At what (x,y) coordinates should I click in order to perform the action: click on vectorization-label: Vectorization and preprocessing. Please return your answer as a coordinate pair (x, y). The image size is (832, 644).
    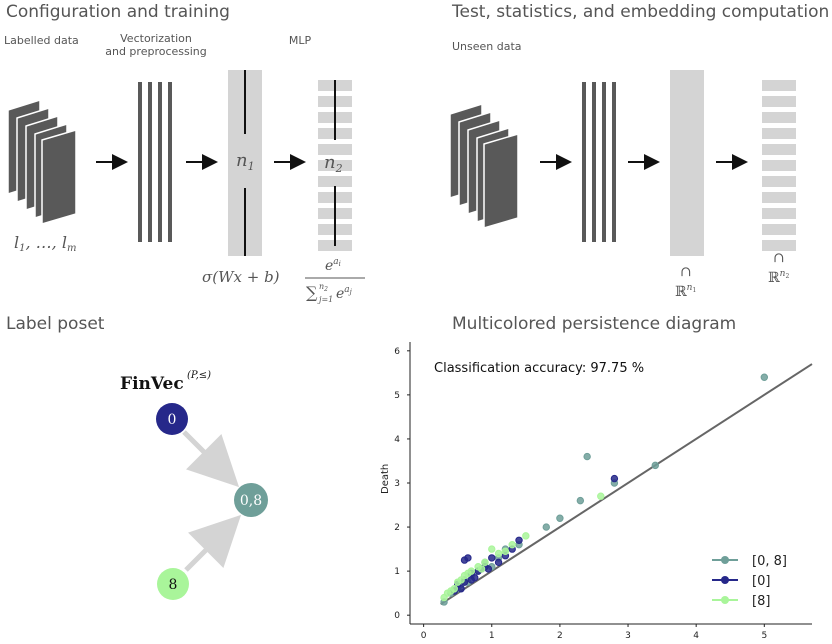
    Looking at the image, I should click on (156, 45).